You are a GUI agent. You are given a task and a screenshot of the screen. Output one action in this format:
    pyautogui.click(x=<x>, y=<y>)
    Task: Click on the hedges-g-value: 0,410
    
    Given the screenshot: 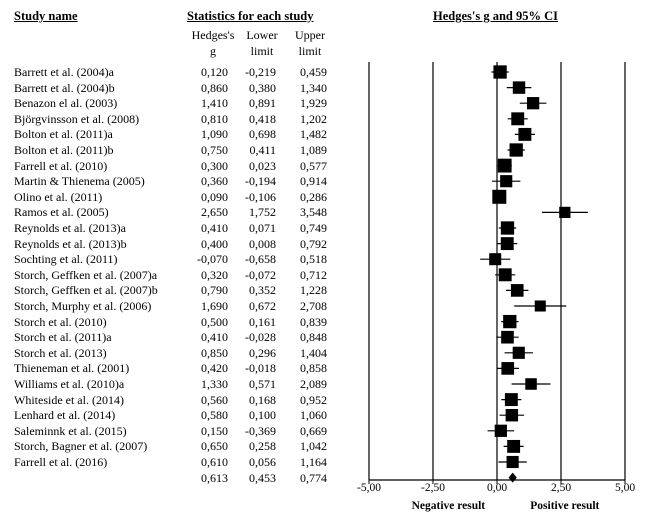 What is the action you would take?
    pyautogui.click(x=214, y=228)
    